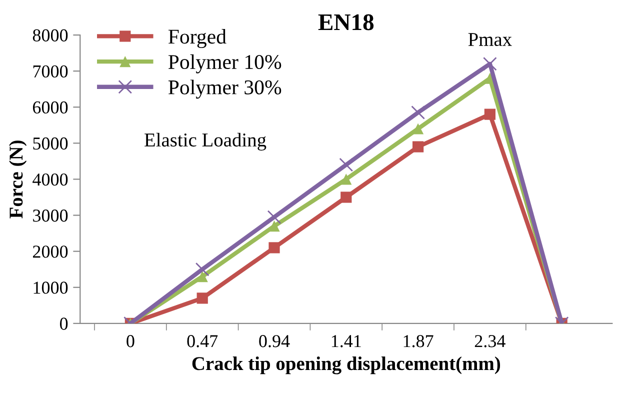  What do you see at coordinates (274, 341) in the screenshot?
I see `x-tick-label: 0.94` at bounding box center [274, 341].